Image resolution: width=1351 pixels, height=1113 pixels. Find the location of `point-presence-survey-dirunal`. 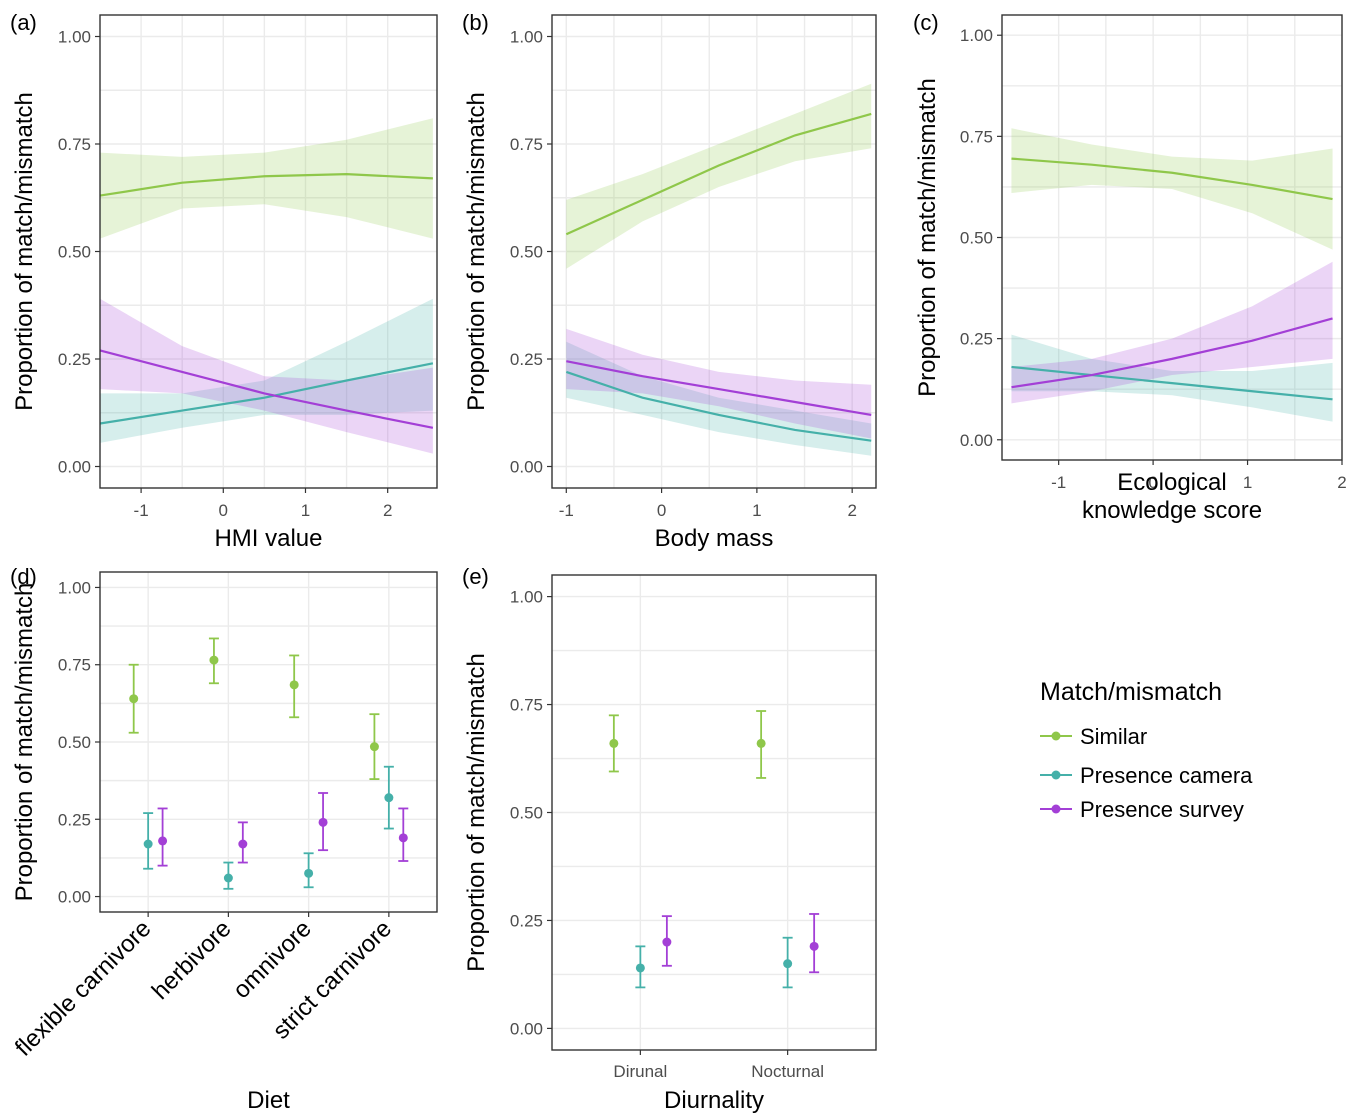

point-presence-survey-dirunal is located at coordinates (667, 942).